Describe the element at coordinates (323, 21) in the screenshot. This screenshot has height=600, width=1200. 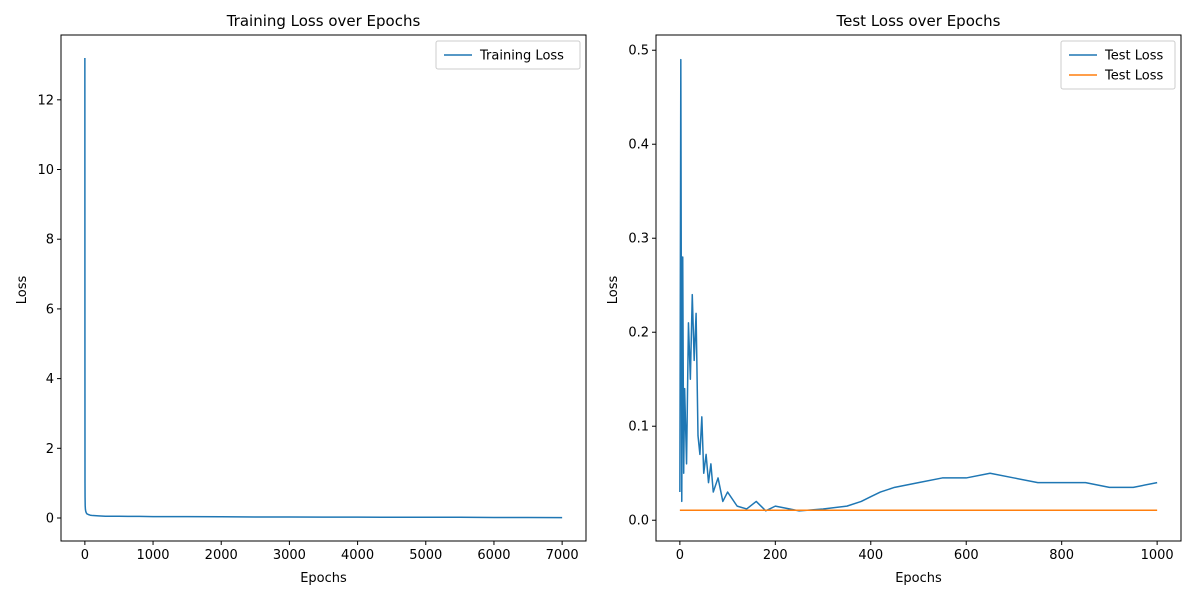
I see `chart-title: Training Loss over Epochs` at that location.